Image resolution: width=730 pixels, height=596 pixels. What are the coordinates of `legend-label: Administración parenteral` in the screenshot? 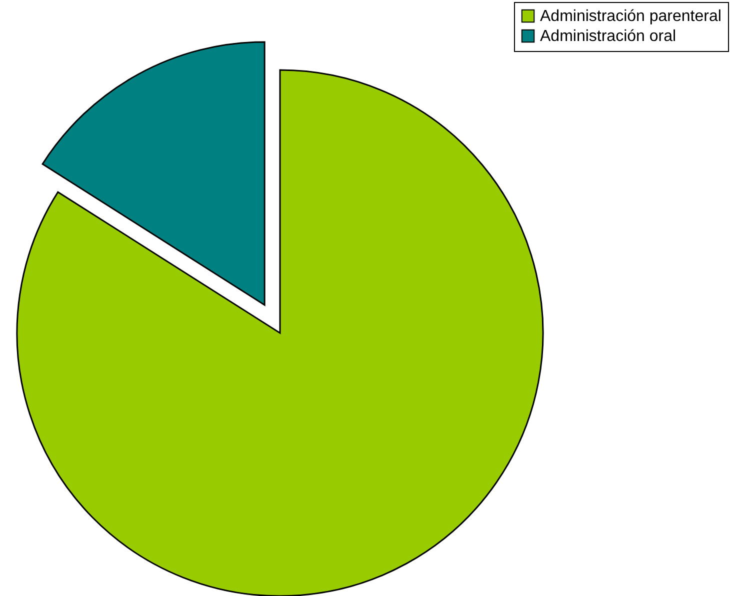 It's located at (631, 16).